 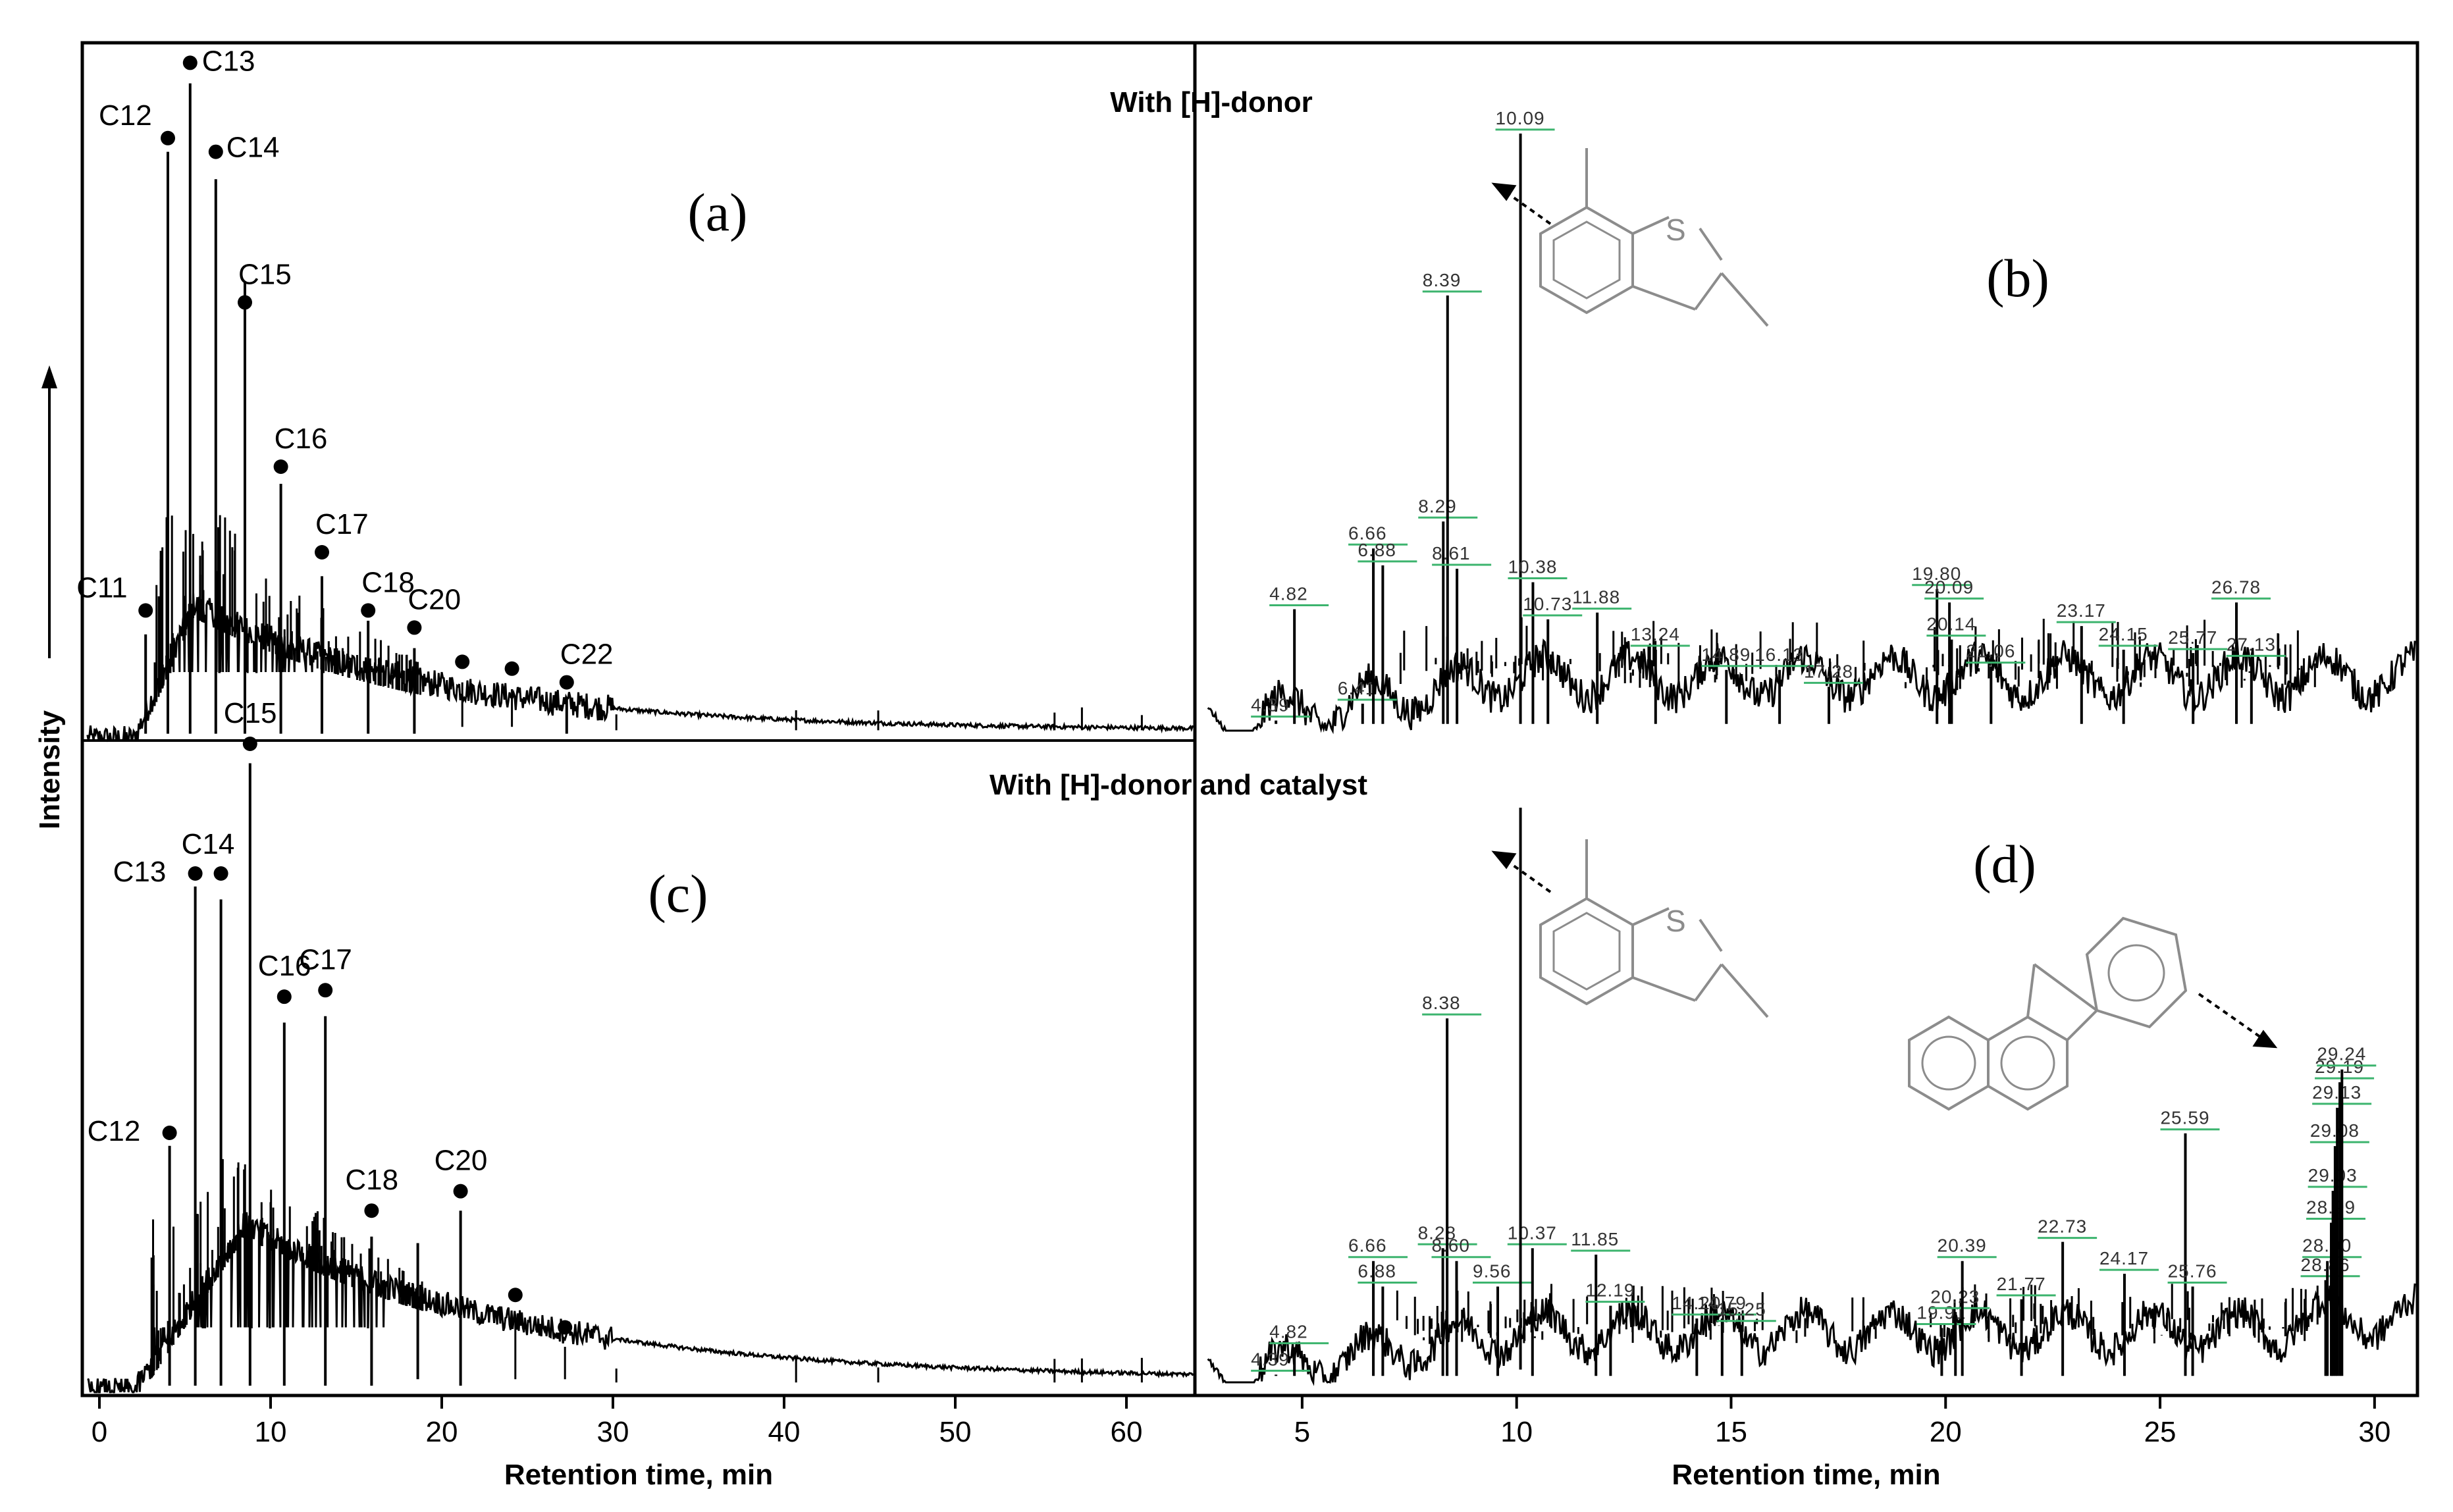 I want to click on retention-label-b-11: 11.88, so click(x=1596, y=597).